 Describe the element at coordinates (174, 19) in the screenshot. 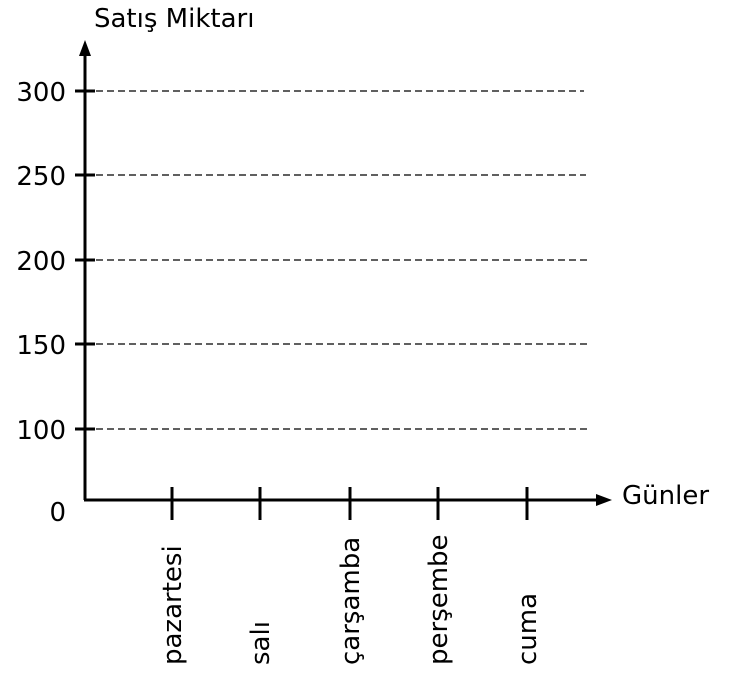

I see `y-axis-title: Satış Miktarı` at that location.